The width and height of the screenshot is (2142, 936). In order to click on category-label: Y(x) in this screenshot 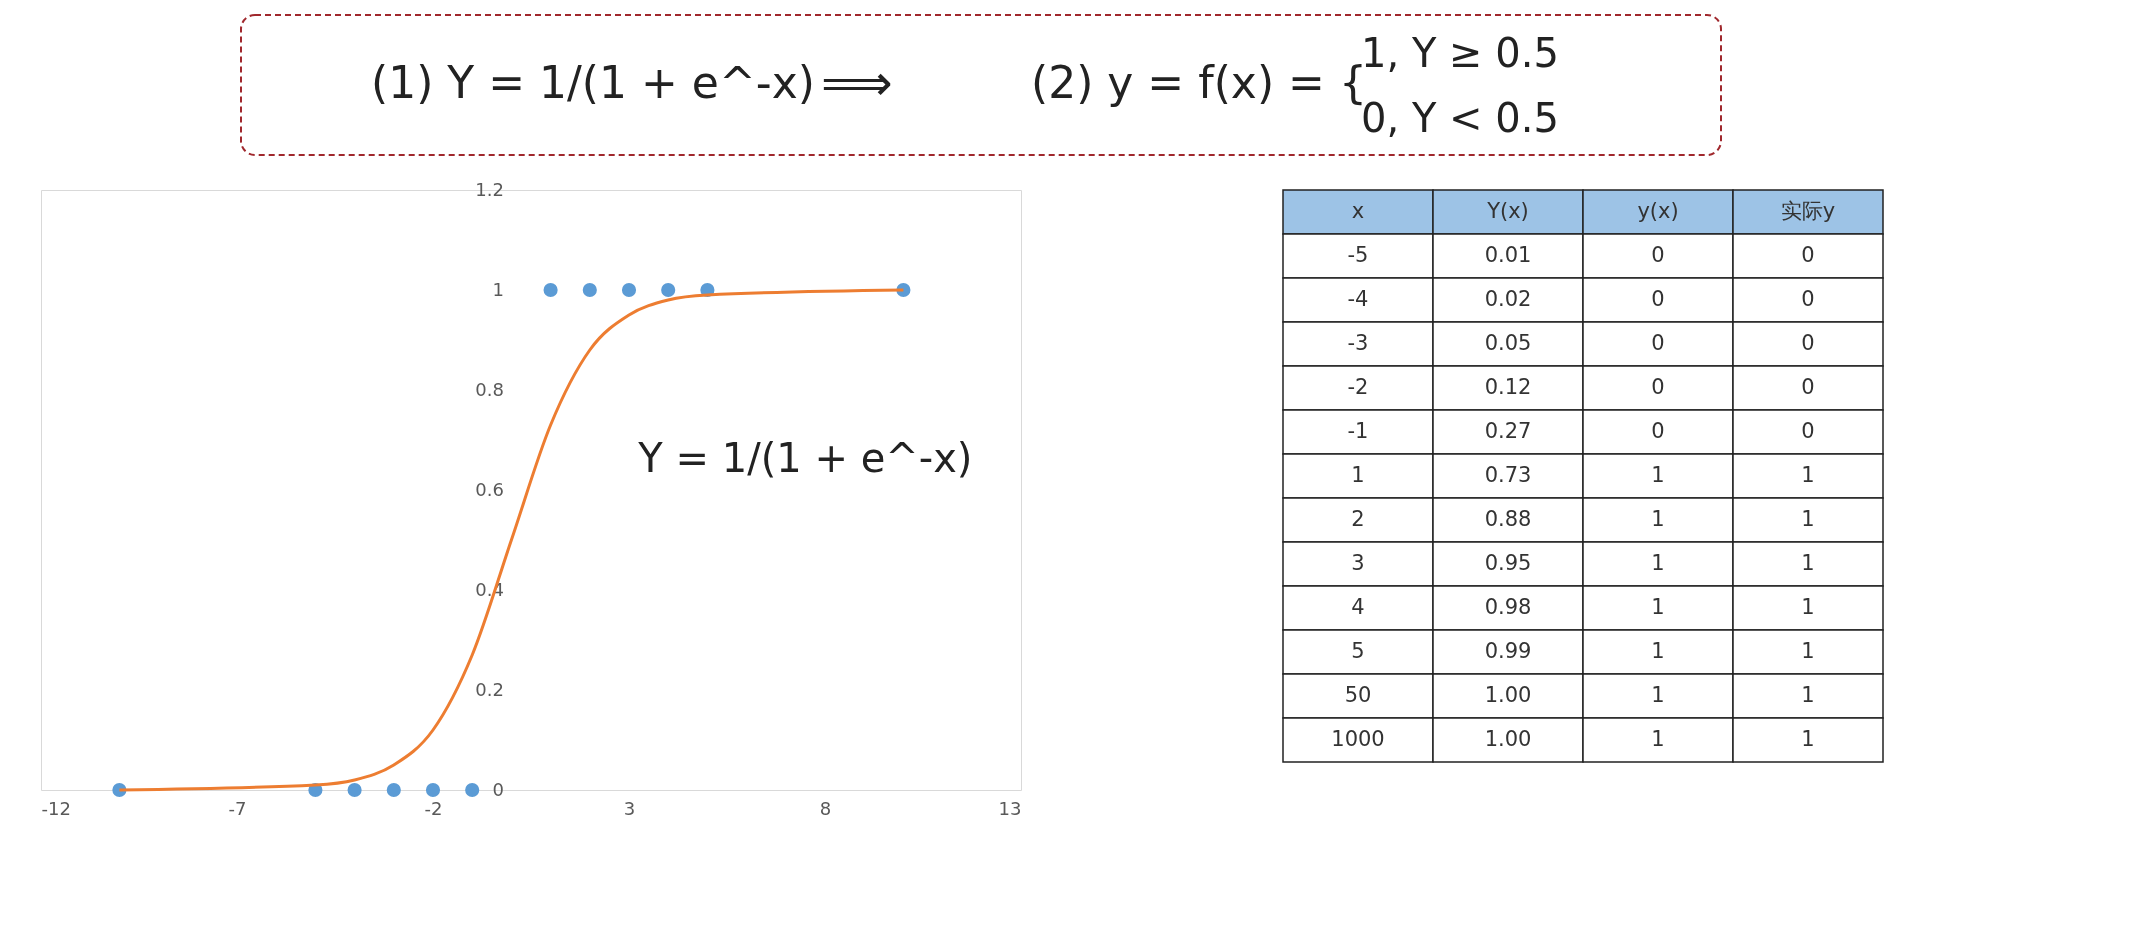, I will do `click(1507, 211)`.